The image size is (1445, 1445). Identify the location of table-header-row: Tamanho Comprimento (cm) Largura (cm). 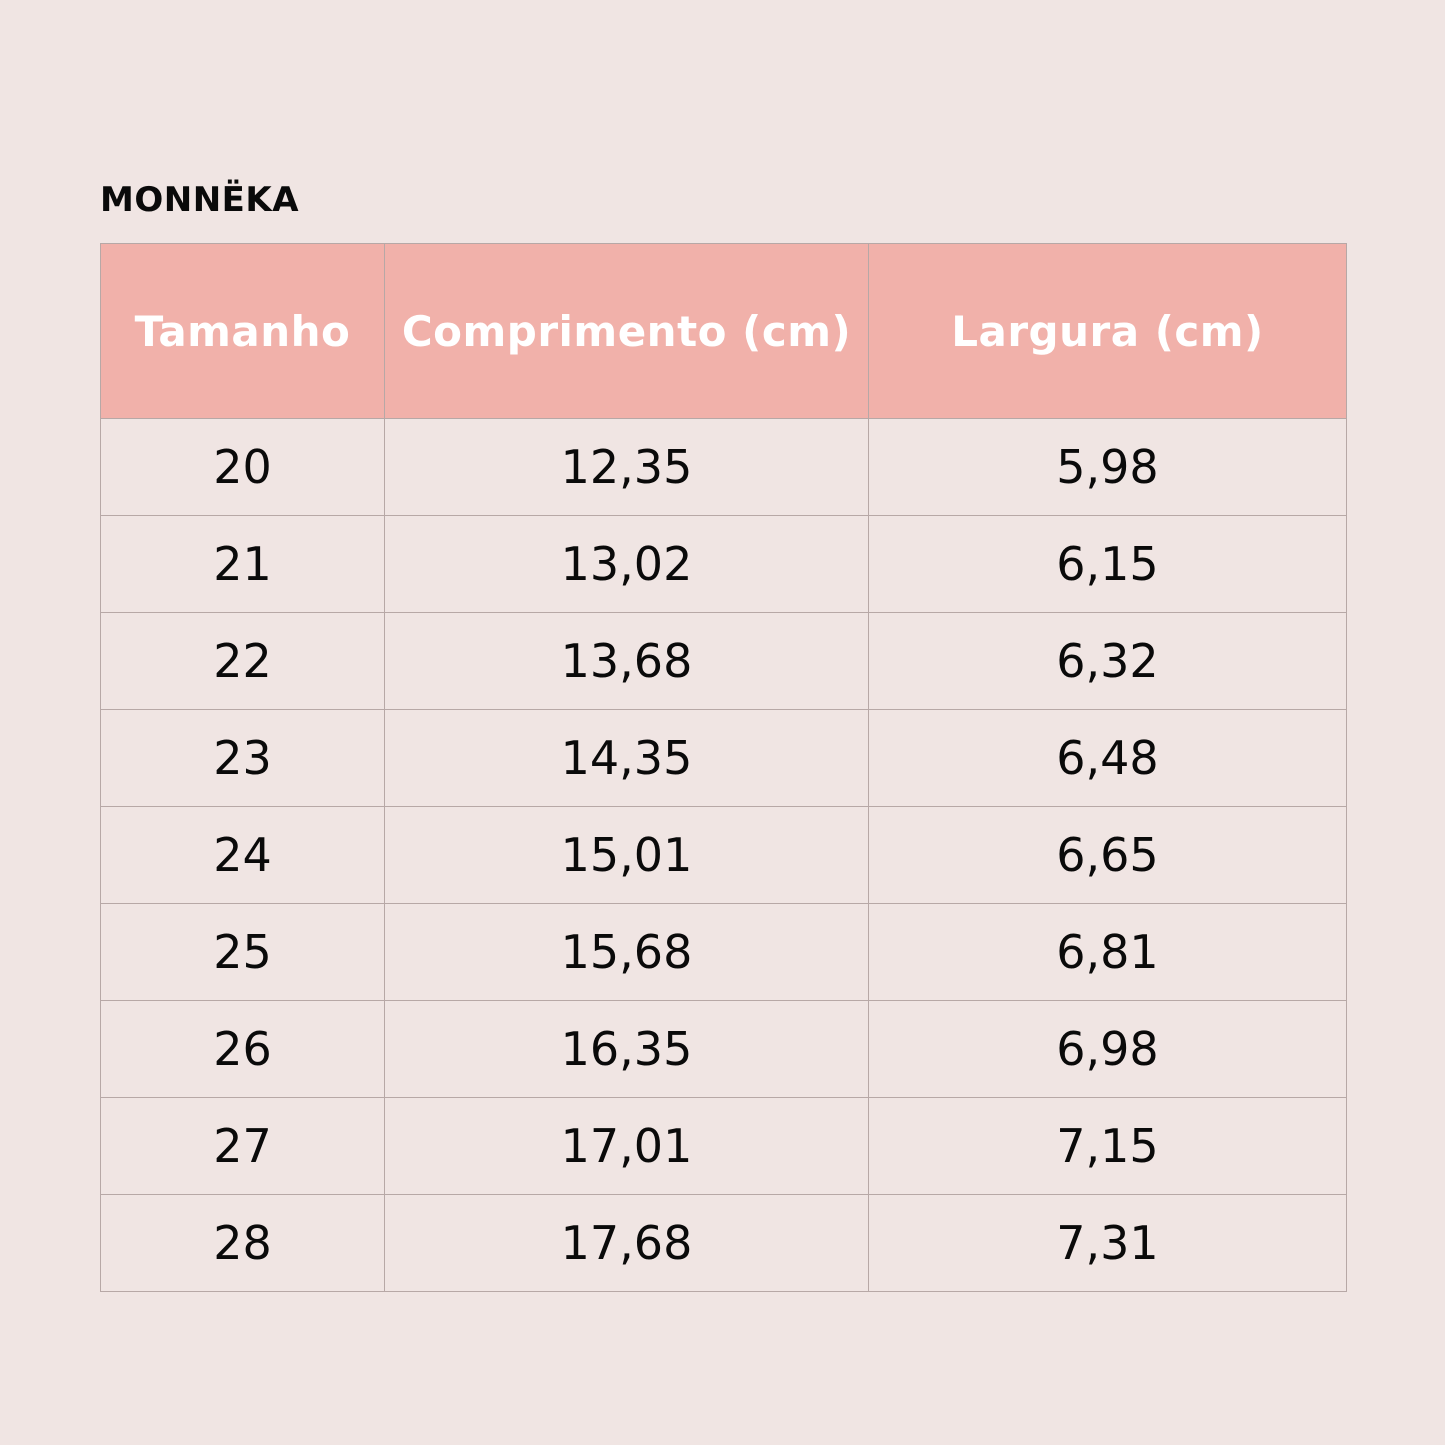
(723, 331).